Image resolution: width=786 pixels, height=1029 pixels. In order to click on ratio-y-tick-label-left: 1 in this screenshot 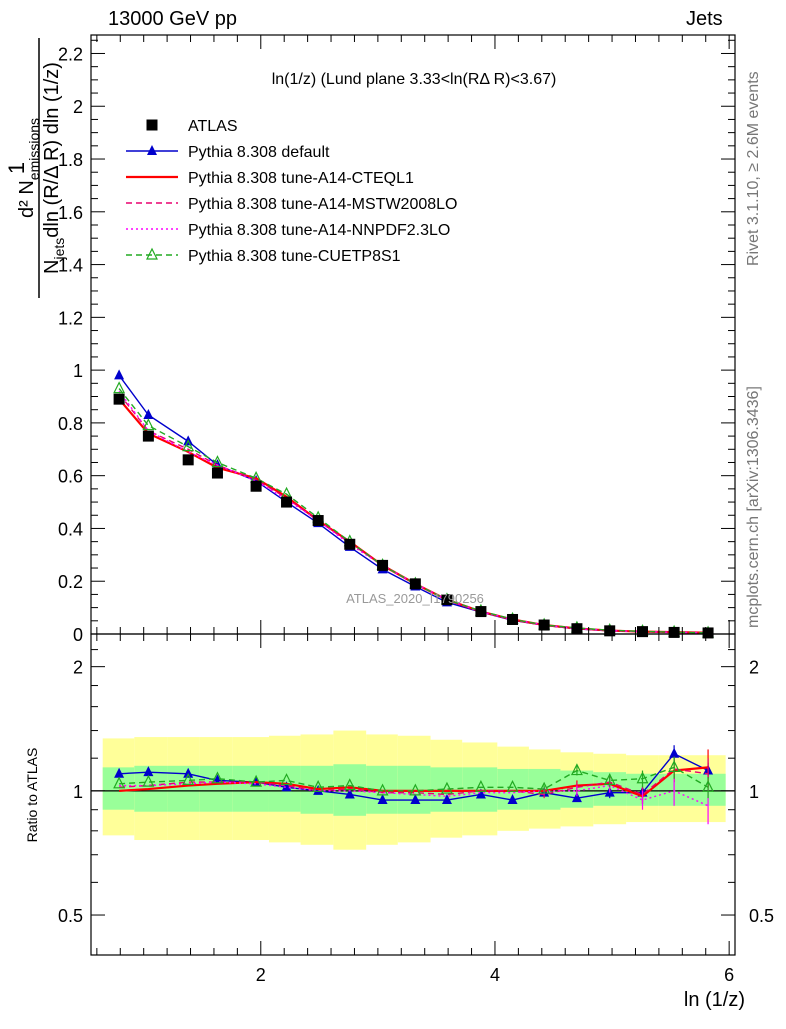, I will do `click(78, 792)`.